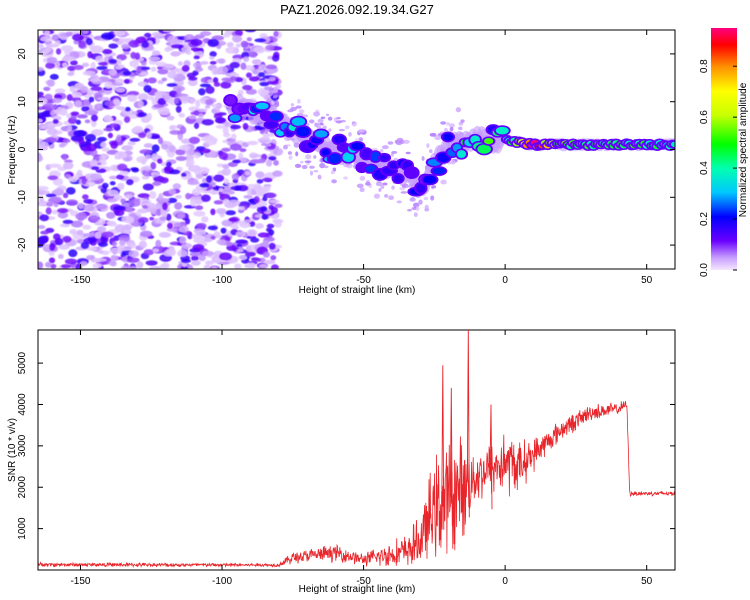 The width and height of the screenshot is (750, 600). What do you see at coordinates (704, 117) in the screenshot?
I see `colorbar-tick-label: 0.6` at bounding box center [704, 117].